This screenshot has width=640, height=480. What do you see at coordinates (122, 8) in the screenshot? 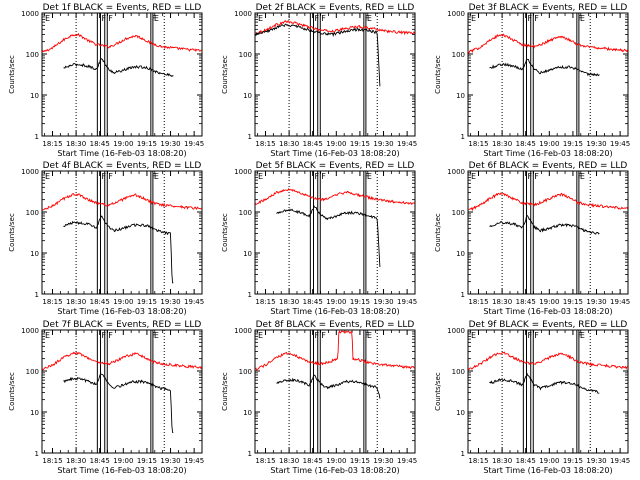
I see `plot-title: Det 1f BLACK = Events, RED = LLD` at bounding box center [122, 8].